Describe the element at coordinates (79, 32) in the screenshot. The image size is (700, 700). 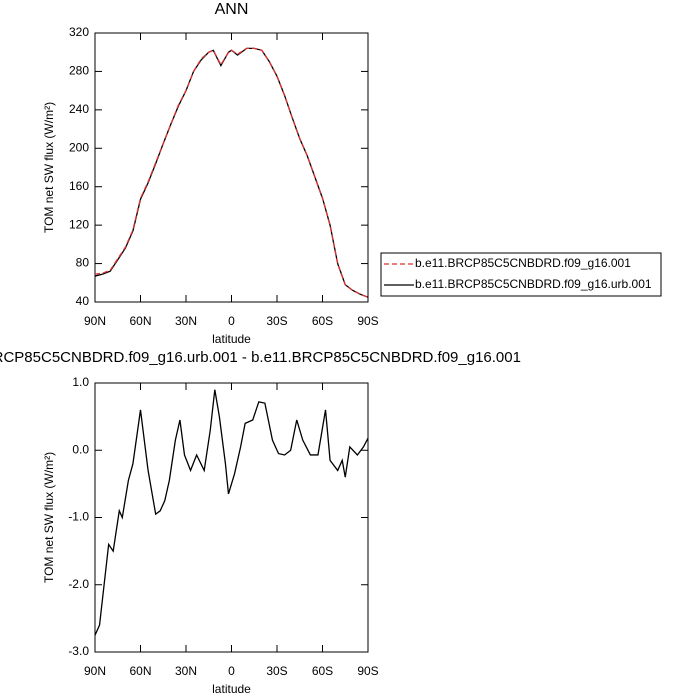
I see `y-tick-label: 320` at that location.